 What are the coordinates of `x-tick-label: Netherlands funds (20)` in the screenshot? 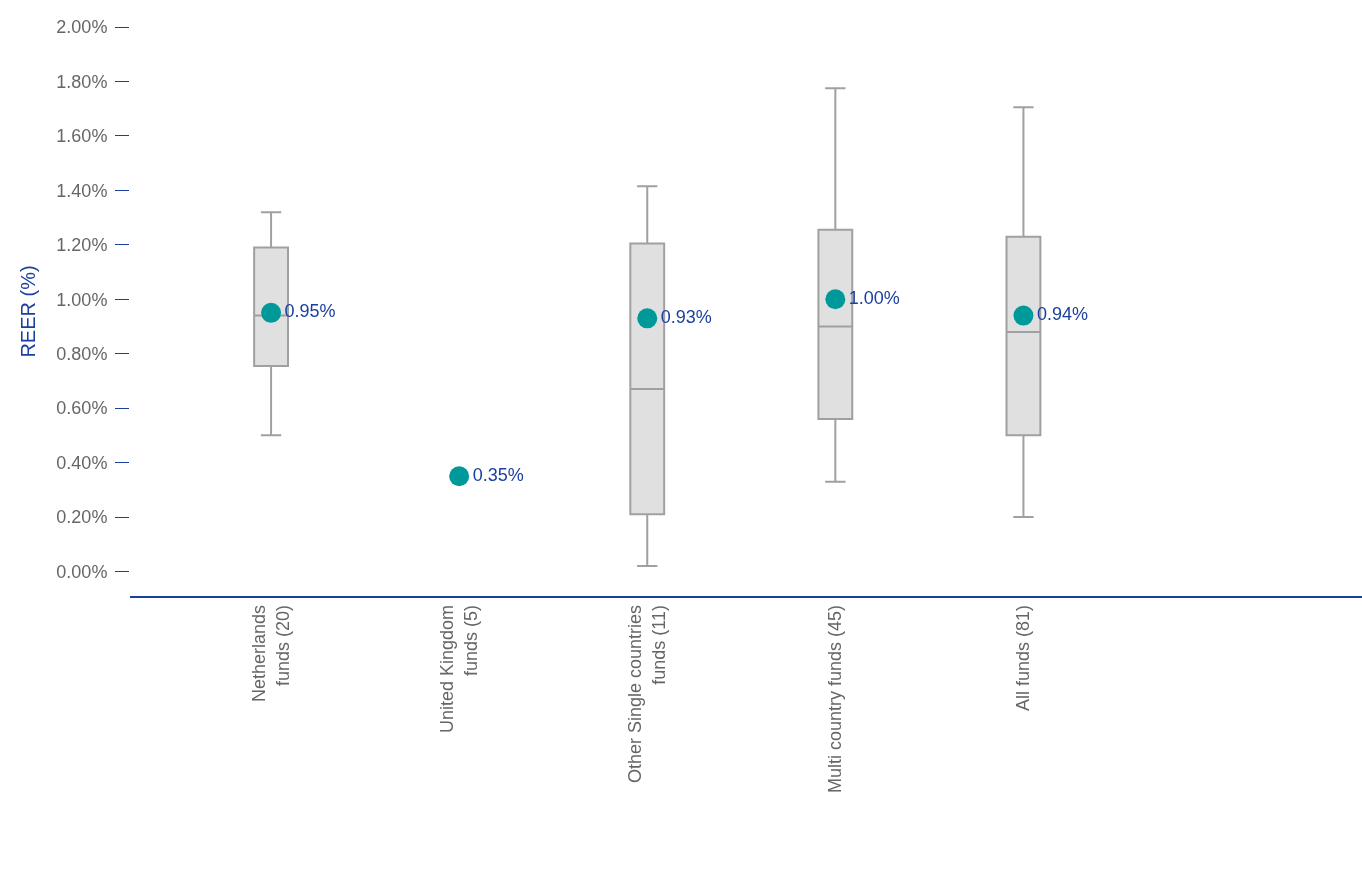 It's located at (271, 653).